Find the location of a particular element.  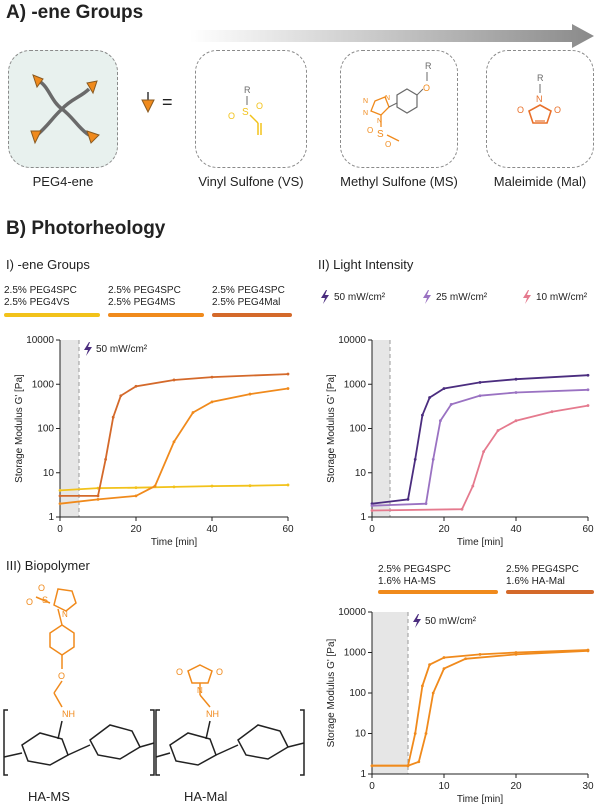

ms-n-atom-2: N is located at coordinates (365, 113).